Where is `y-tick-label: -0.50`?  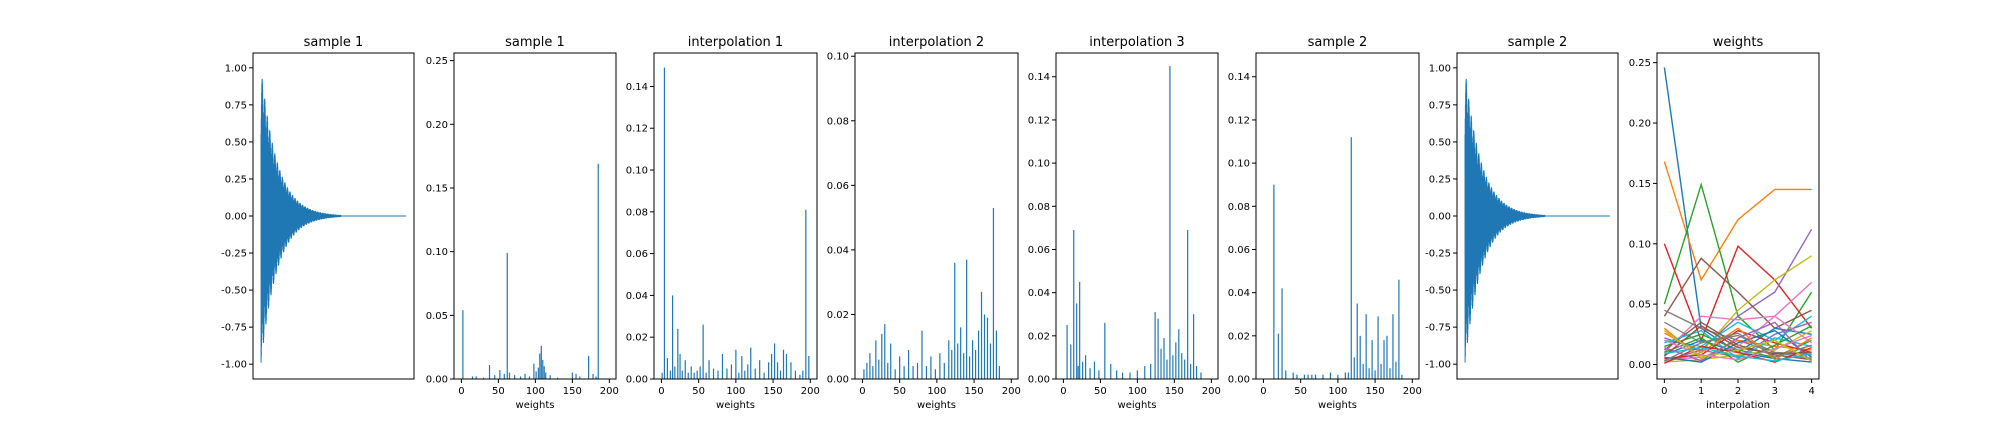 y-tick-label: -0.50 is located at coordinates (1438, 291).